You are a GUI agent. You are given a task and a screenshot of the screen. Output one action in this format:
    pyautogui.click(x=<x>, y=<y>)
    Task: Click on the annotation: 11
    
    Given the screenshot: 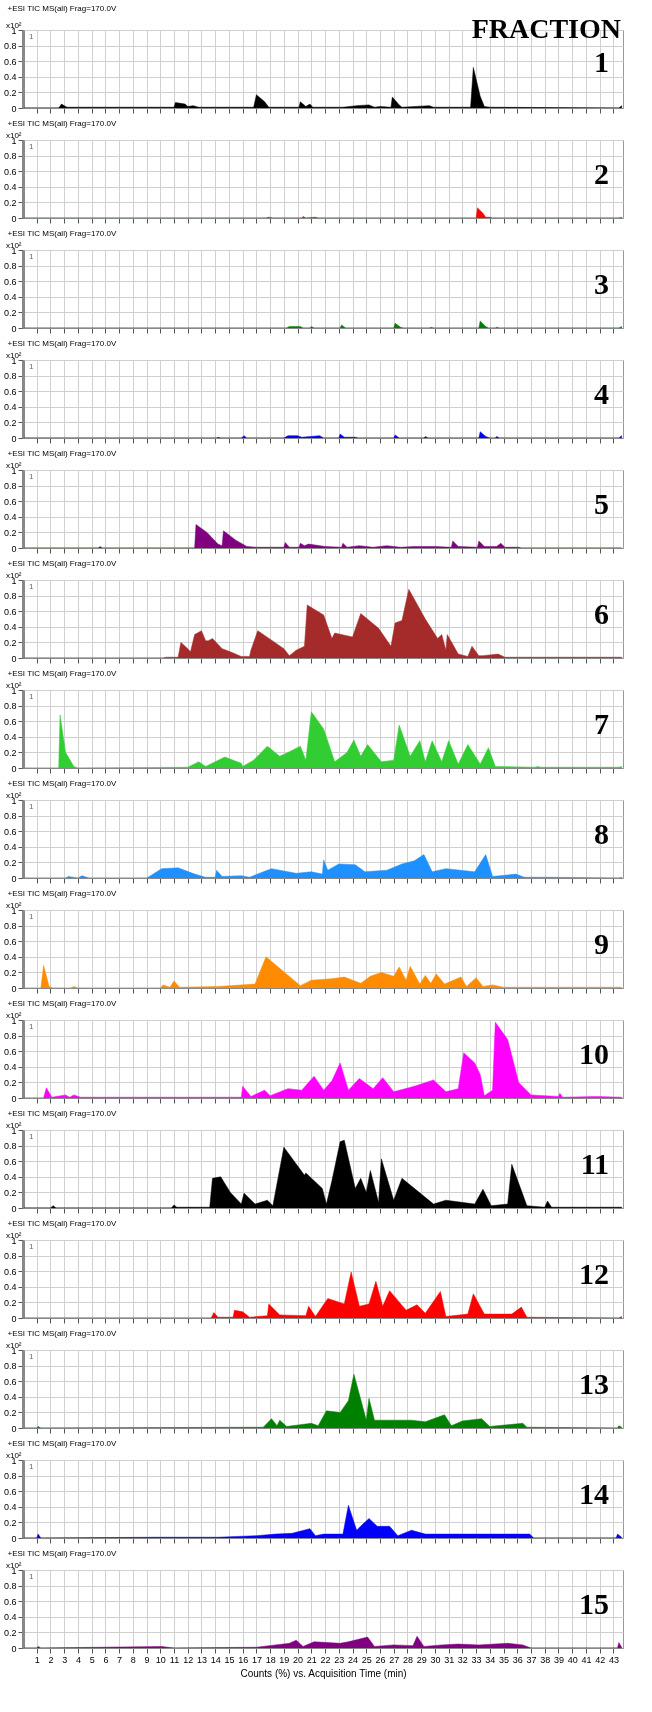 What is the action you would take?
    pyautogui.click(x=594, y=1164)
    